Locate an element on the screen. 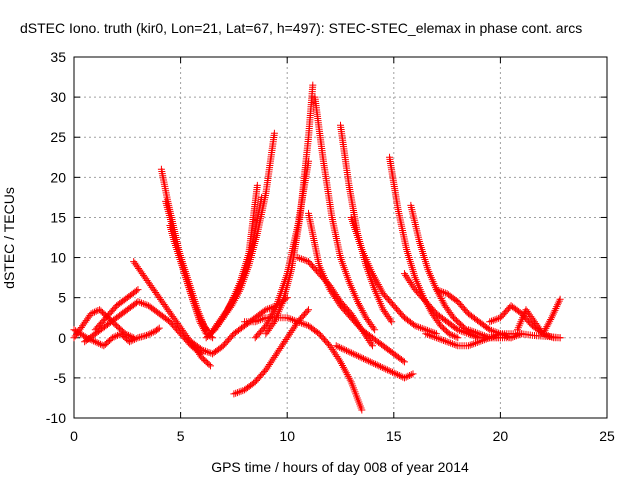  x-axis-label: GPS time / hours of day 008 of year 2014 is located at coordinates (340, 467).